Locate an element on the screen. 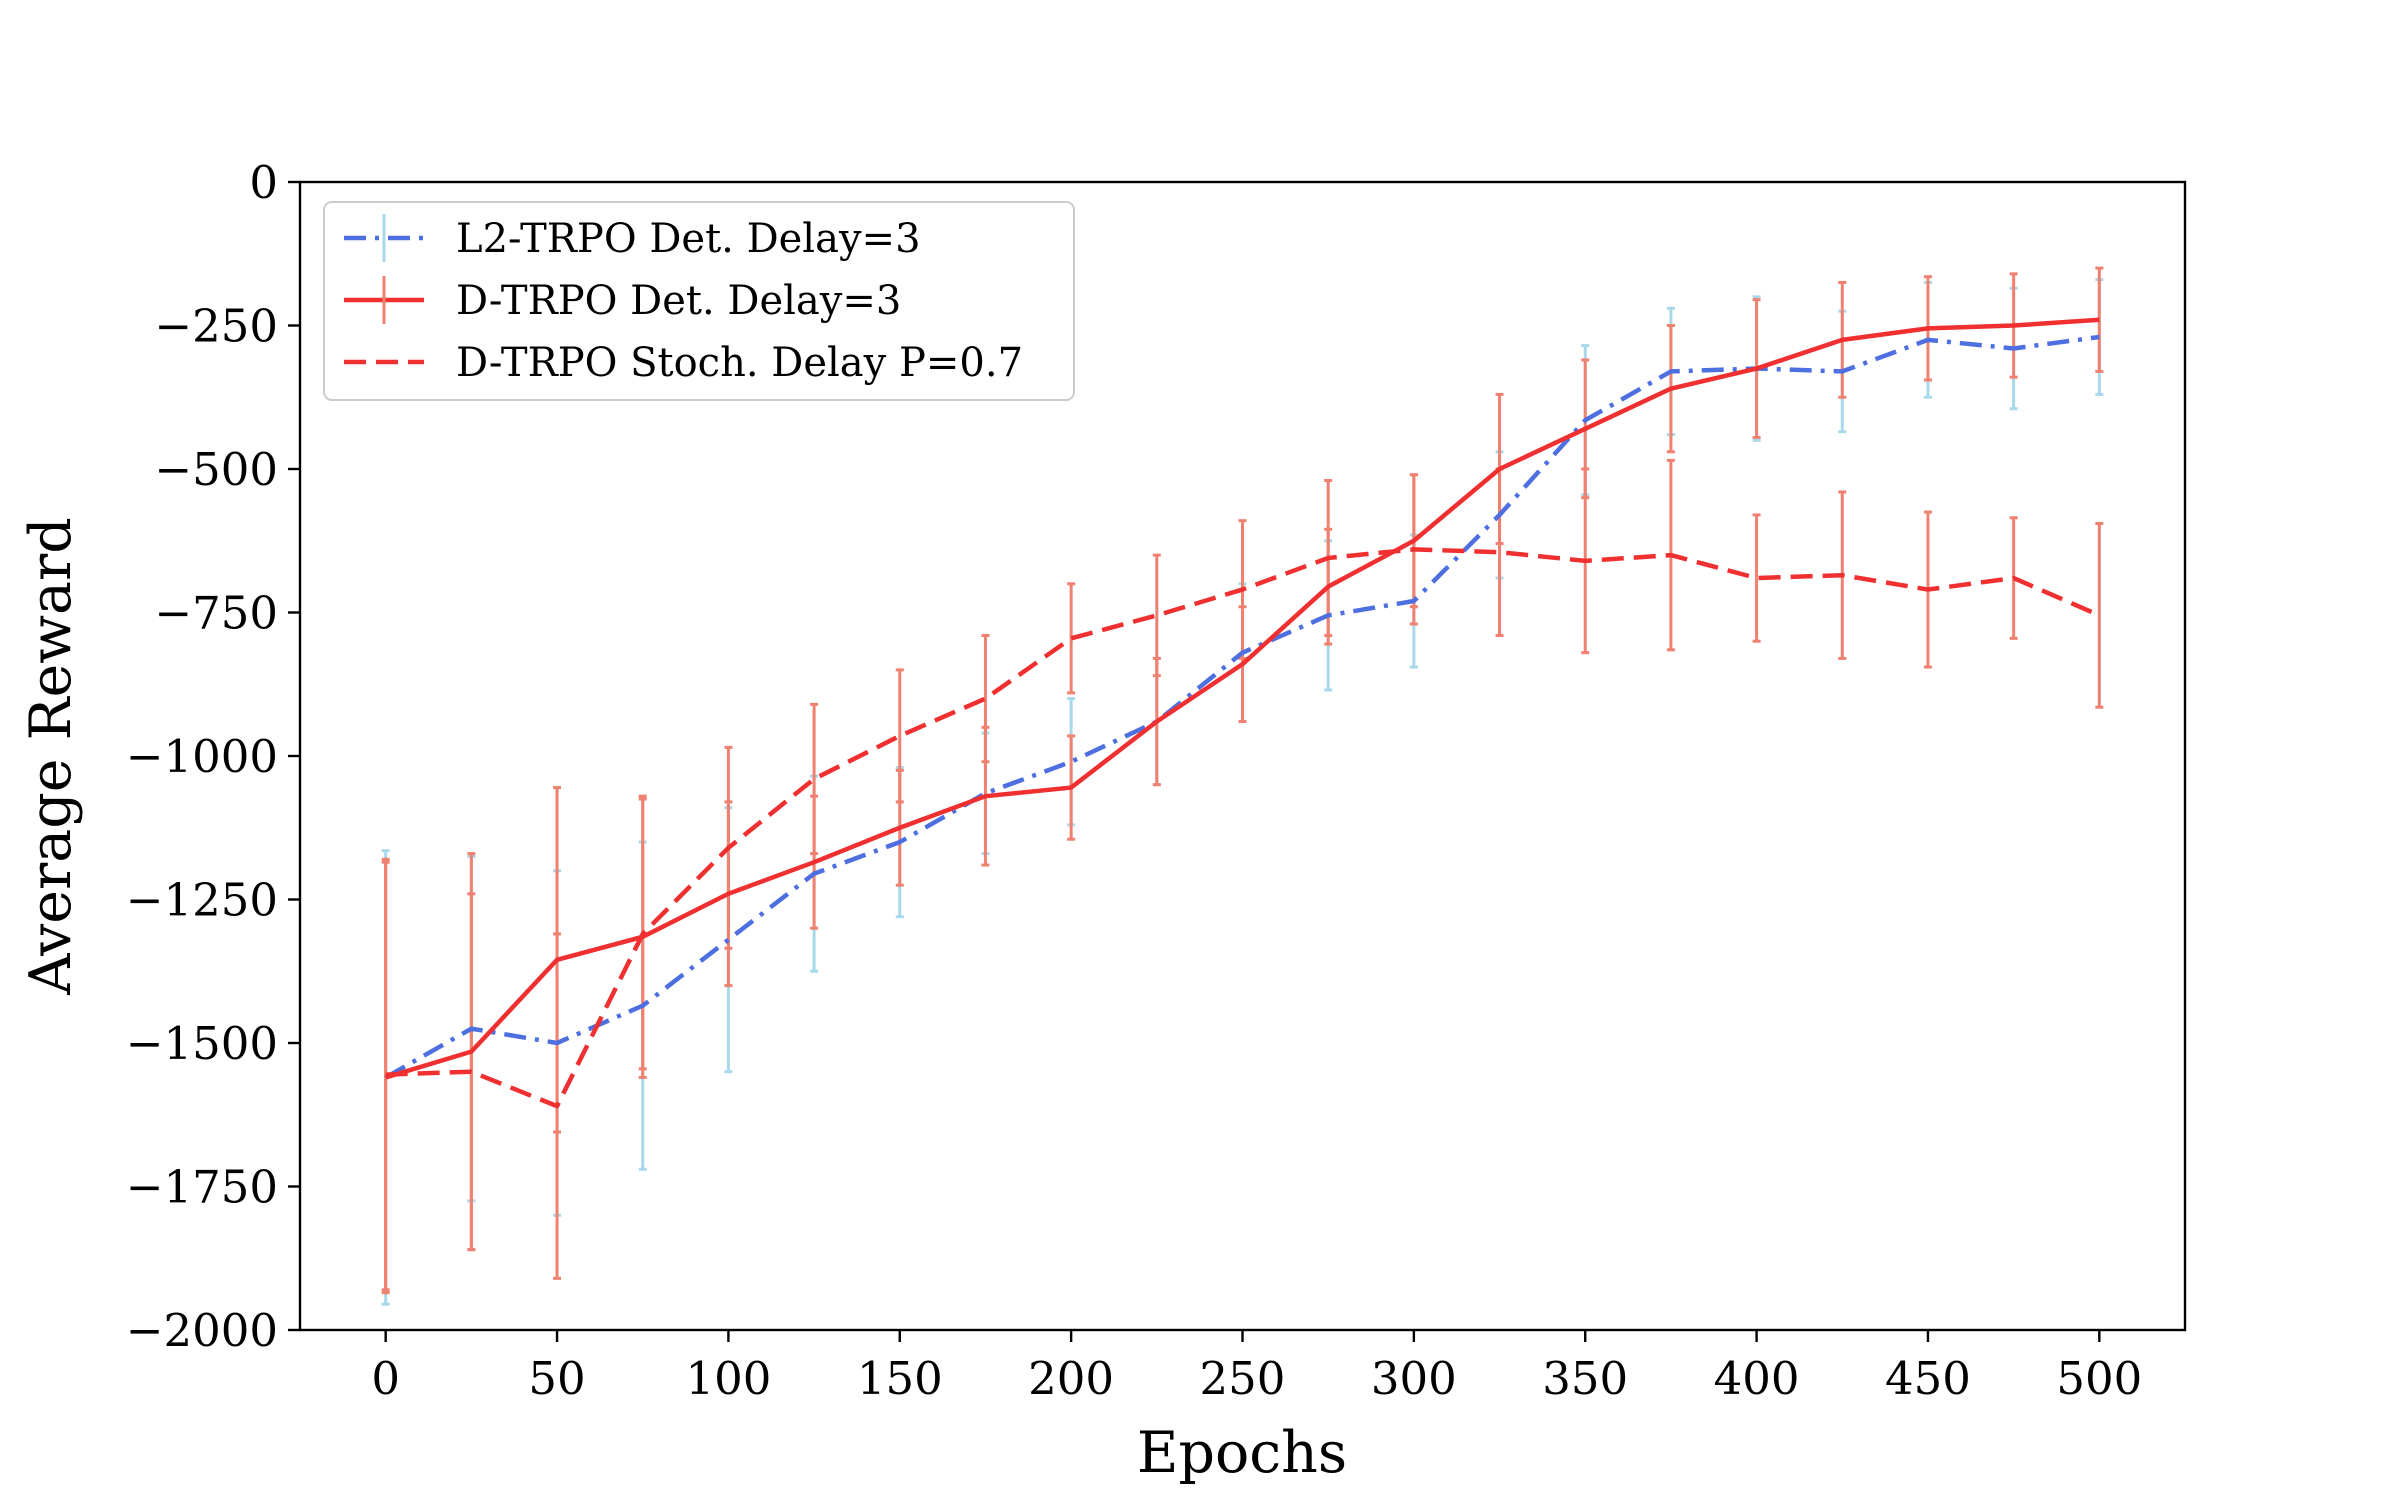 Image resolution: width=2400 pixels, height=1500 pixels. y-tick-label: −1250 is located at coordinates (202, 900).